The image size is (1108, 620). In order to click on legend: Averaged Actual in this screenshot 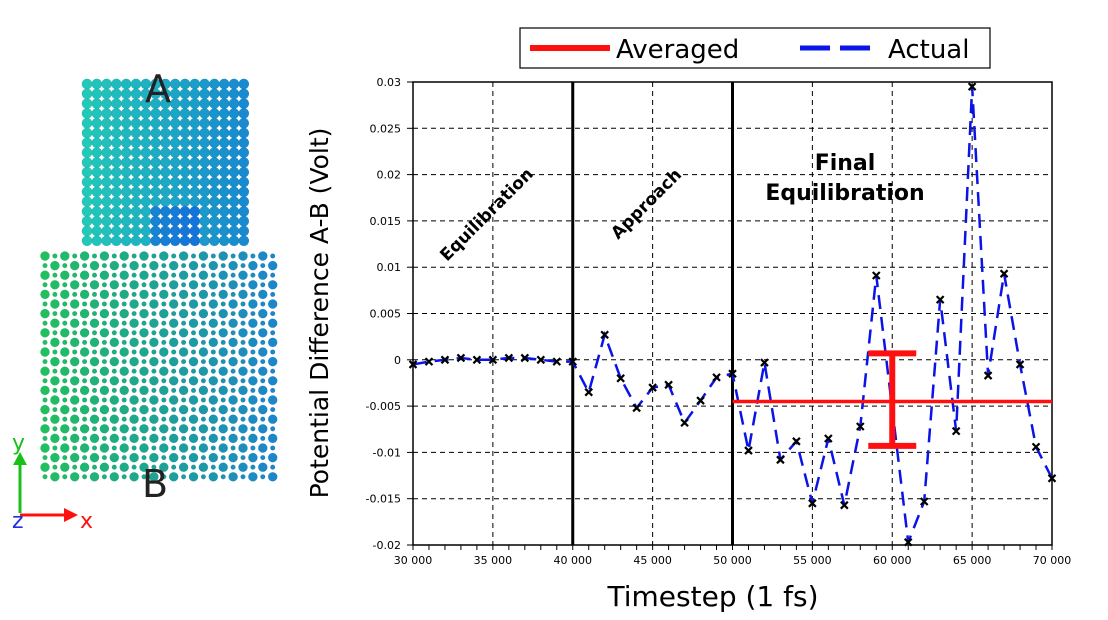, I will do `click(755, 48)`.